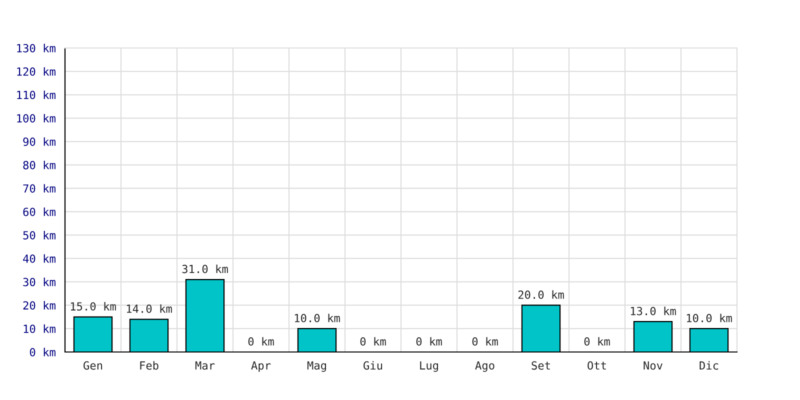 Image resolution: width=800 pixels, height=400 pixels. I want to click on x-tick-label: Feb, so click(149, 365).